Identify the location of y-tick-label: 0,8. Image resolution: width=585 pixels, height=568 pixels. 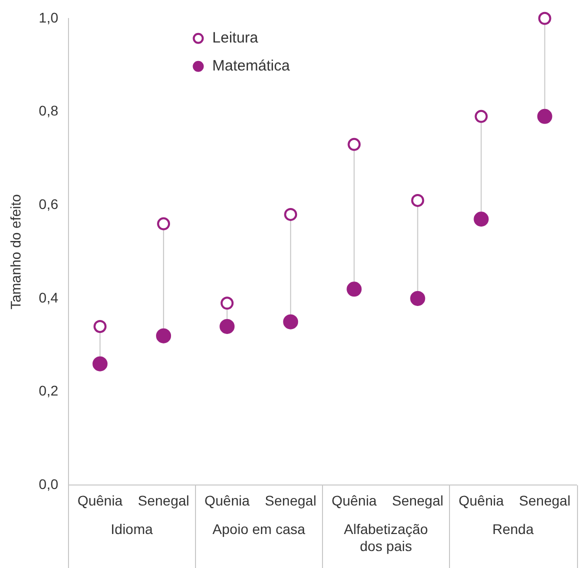
(48, 110).